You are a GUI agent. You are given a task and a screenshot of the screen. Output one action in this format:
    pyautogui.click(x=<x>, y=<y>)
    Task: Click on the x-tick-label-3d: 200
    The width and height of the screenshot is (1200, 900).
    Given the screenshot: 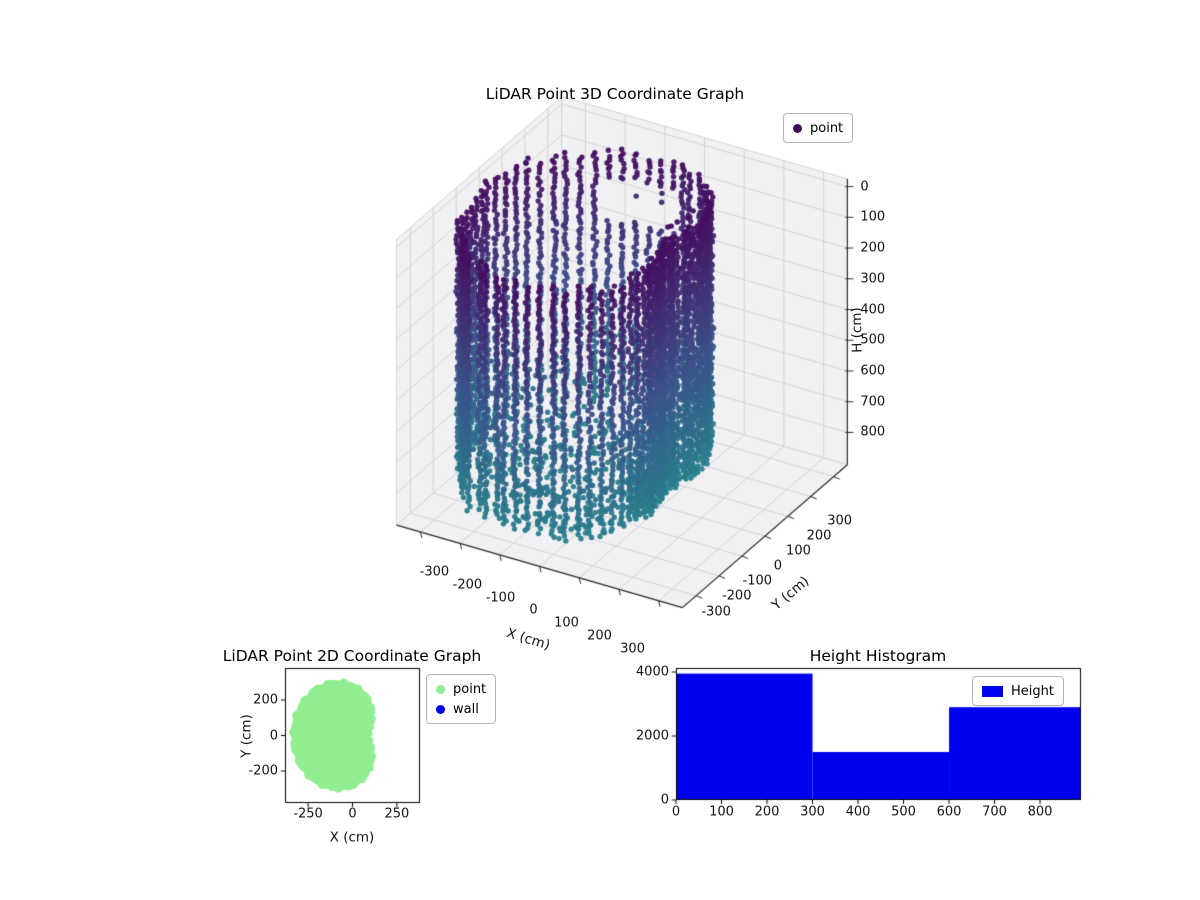 What is the action you would take?
    pyautogui.click(x=599, y=636)
    